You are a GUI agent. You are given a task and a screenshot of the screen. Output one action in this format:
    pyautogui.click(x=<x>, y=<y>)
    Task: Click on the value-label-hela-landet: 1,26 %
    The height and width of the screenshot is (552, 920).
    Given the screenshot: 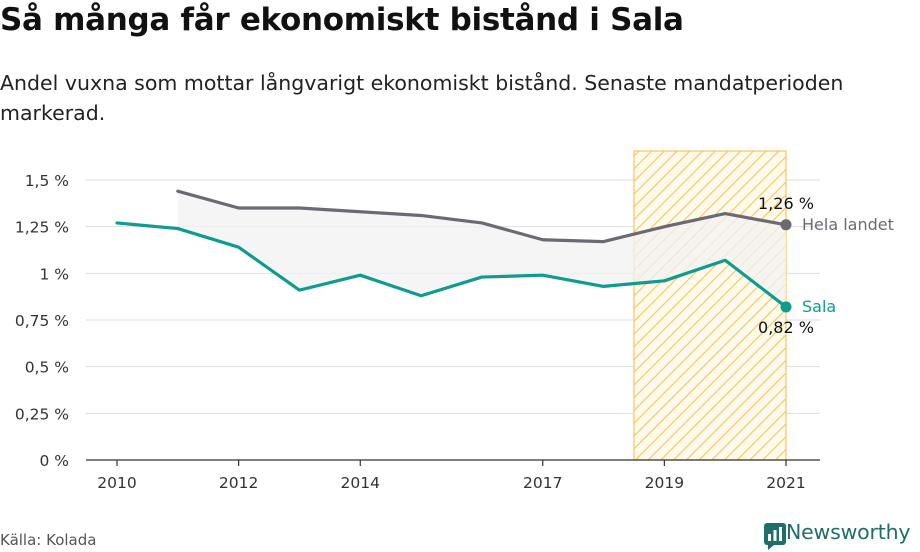 What is the action you would take?
    pyautogui.click(x=786, y=203)
    